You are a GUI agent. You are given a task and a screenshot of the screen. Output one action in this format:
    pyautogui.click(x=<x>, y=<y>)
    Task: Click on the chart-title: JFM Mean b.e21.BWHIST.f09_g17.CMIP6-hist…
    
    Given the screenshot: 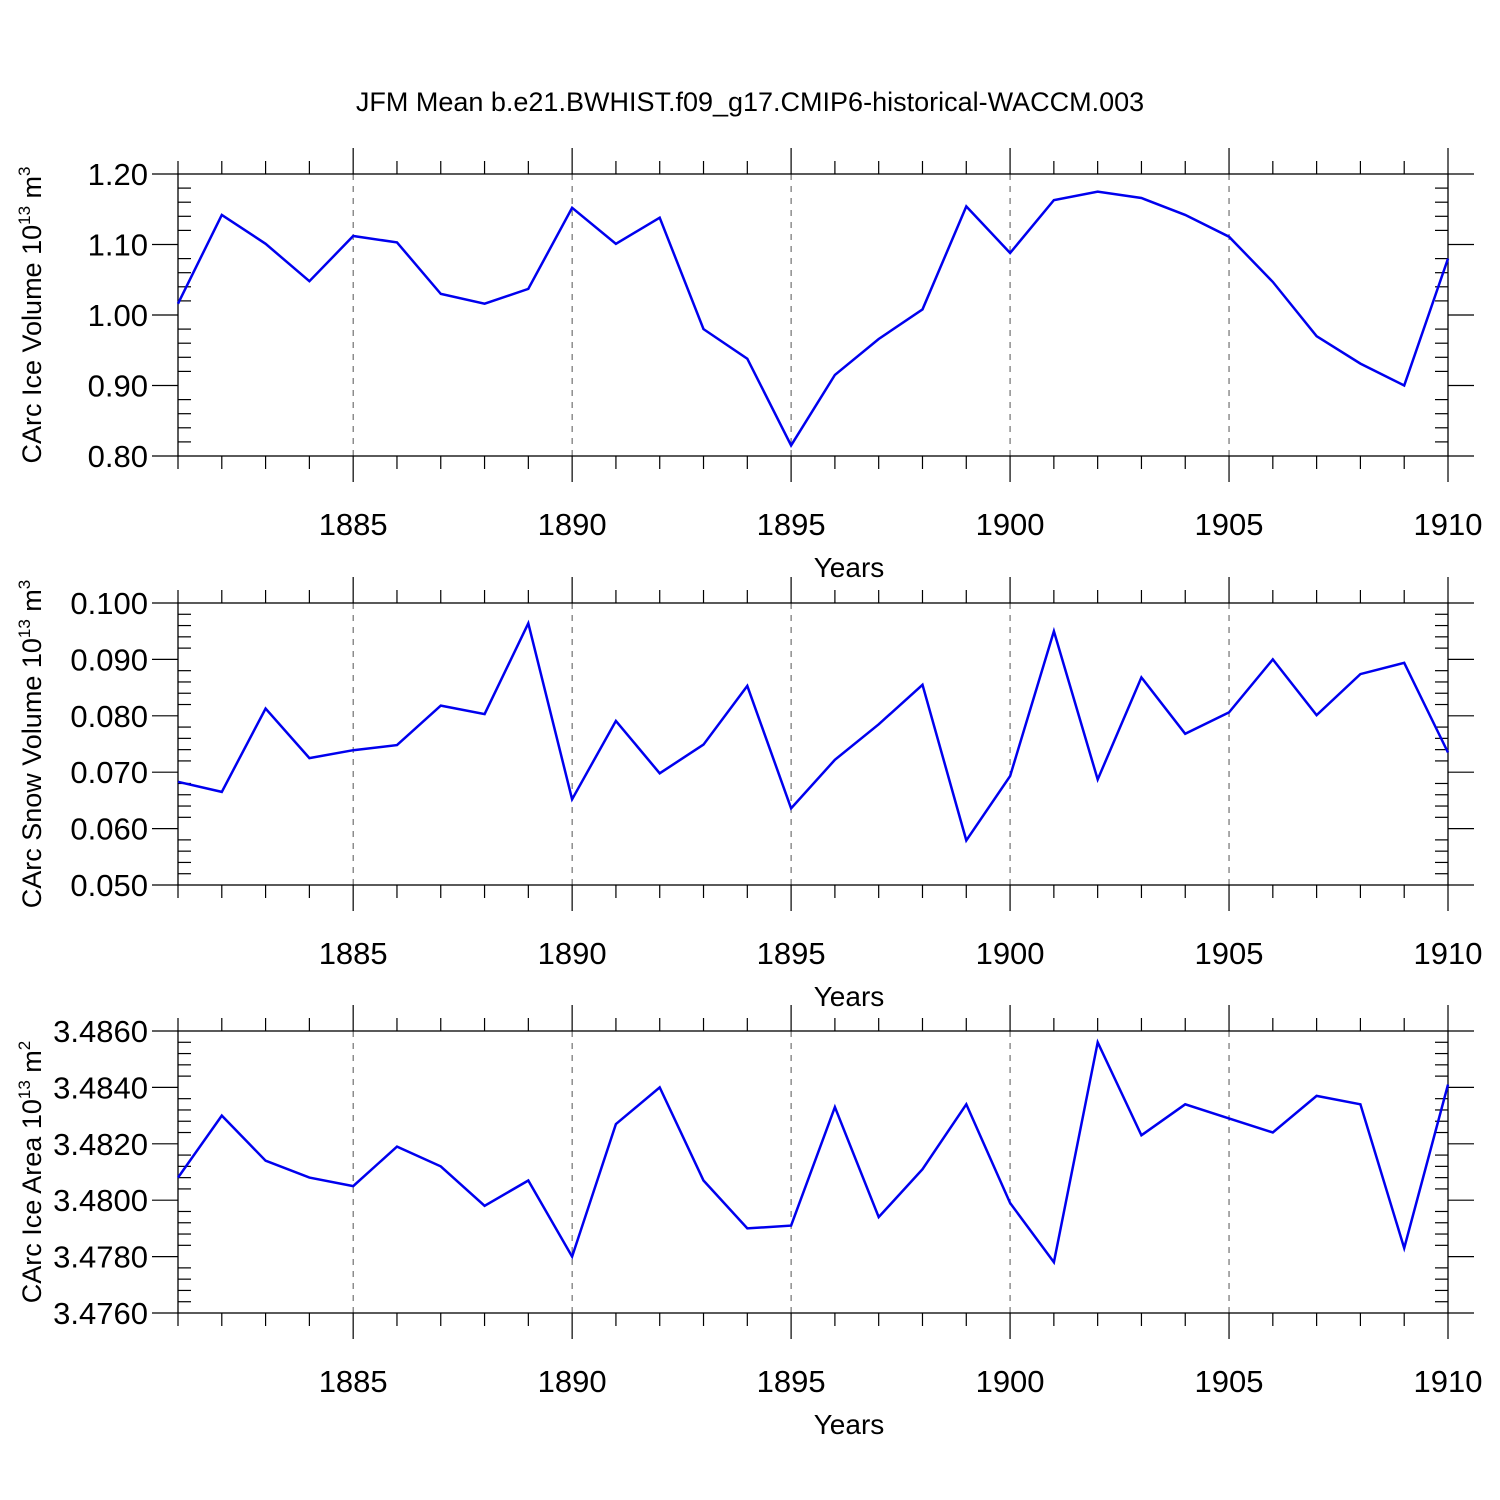 What is the action you would take?
    pyautogui.click(x=750, y=102)
    